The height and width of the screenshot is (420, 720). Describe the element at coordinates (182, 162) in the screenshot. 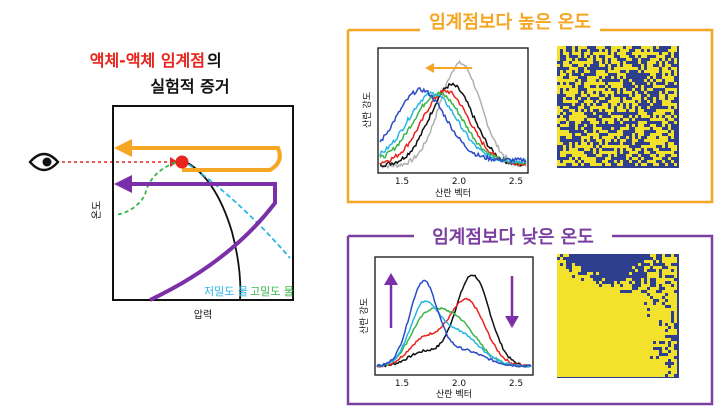

I see `critical-point-marker` at that location.